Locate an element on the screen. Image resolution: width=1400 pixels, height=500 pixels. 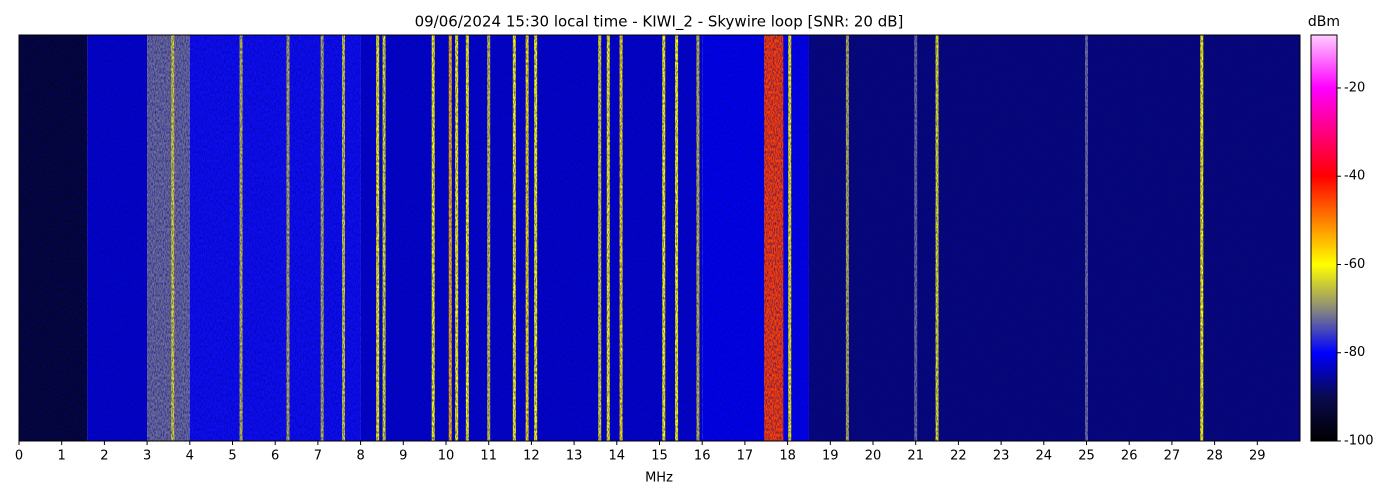
colorbar is located at coordinates (1324, 238).